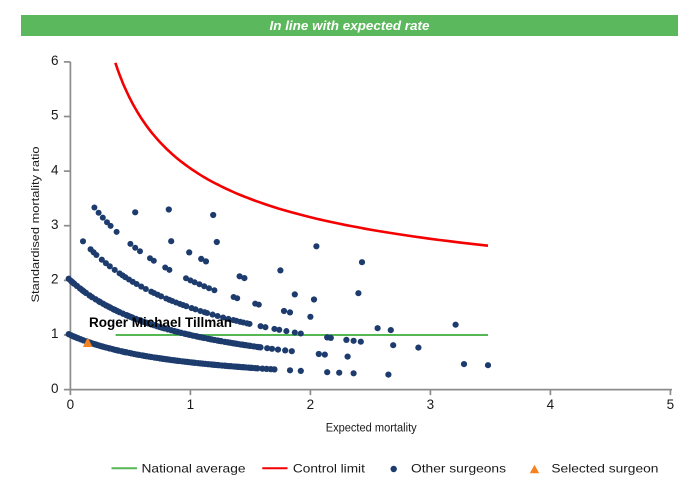 The height and width of the screenshot is (500, 700). I want to click on svg-text: Roger Michael Tillman, so click(160, 322).